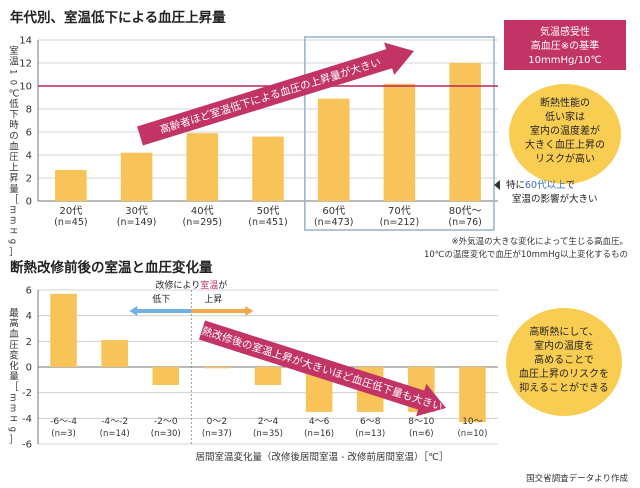 Image resolution: width=640 pixels, height=488 pixels. I want to click on chart1-y-tick: 14, so click(25, 41).